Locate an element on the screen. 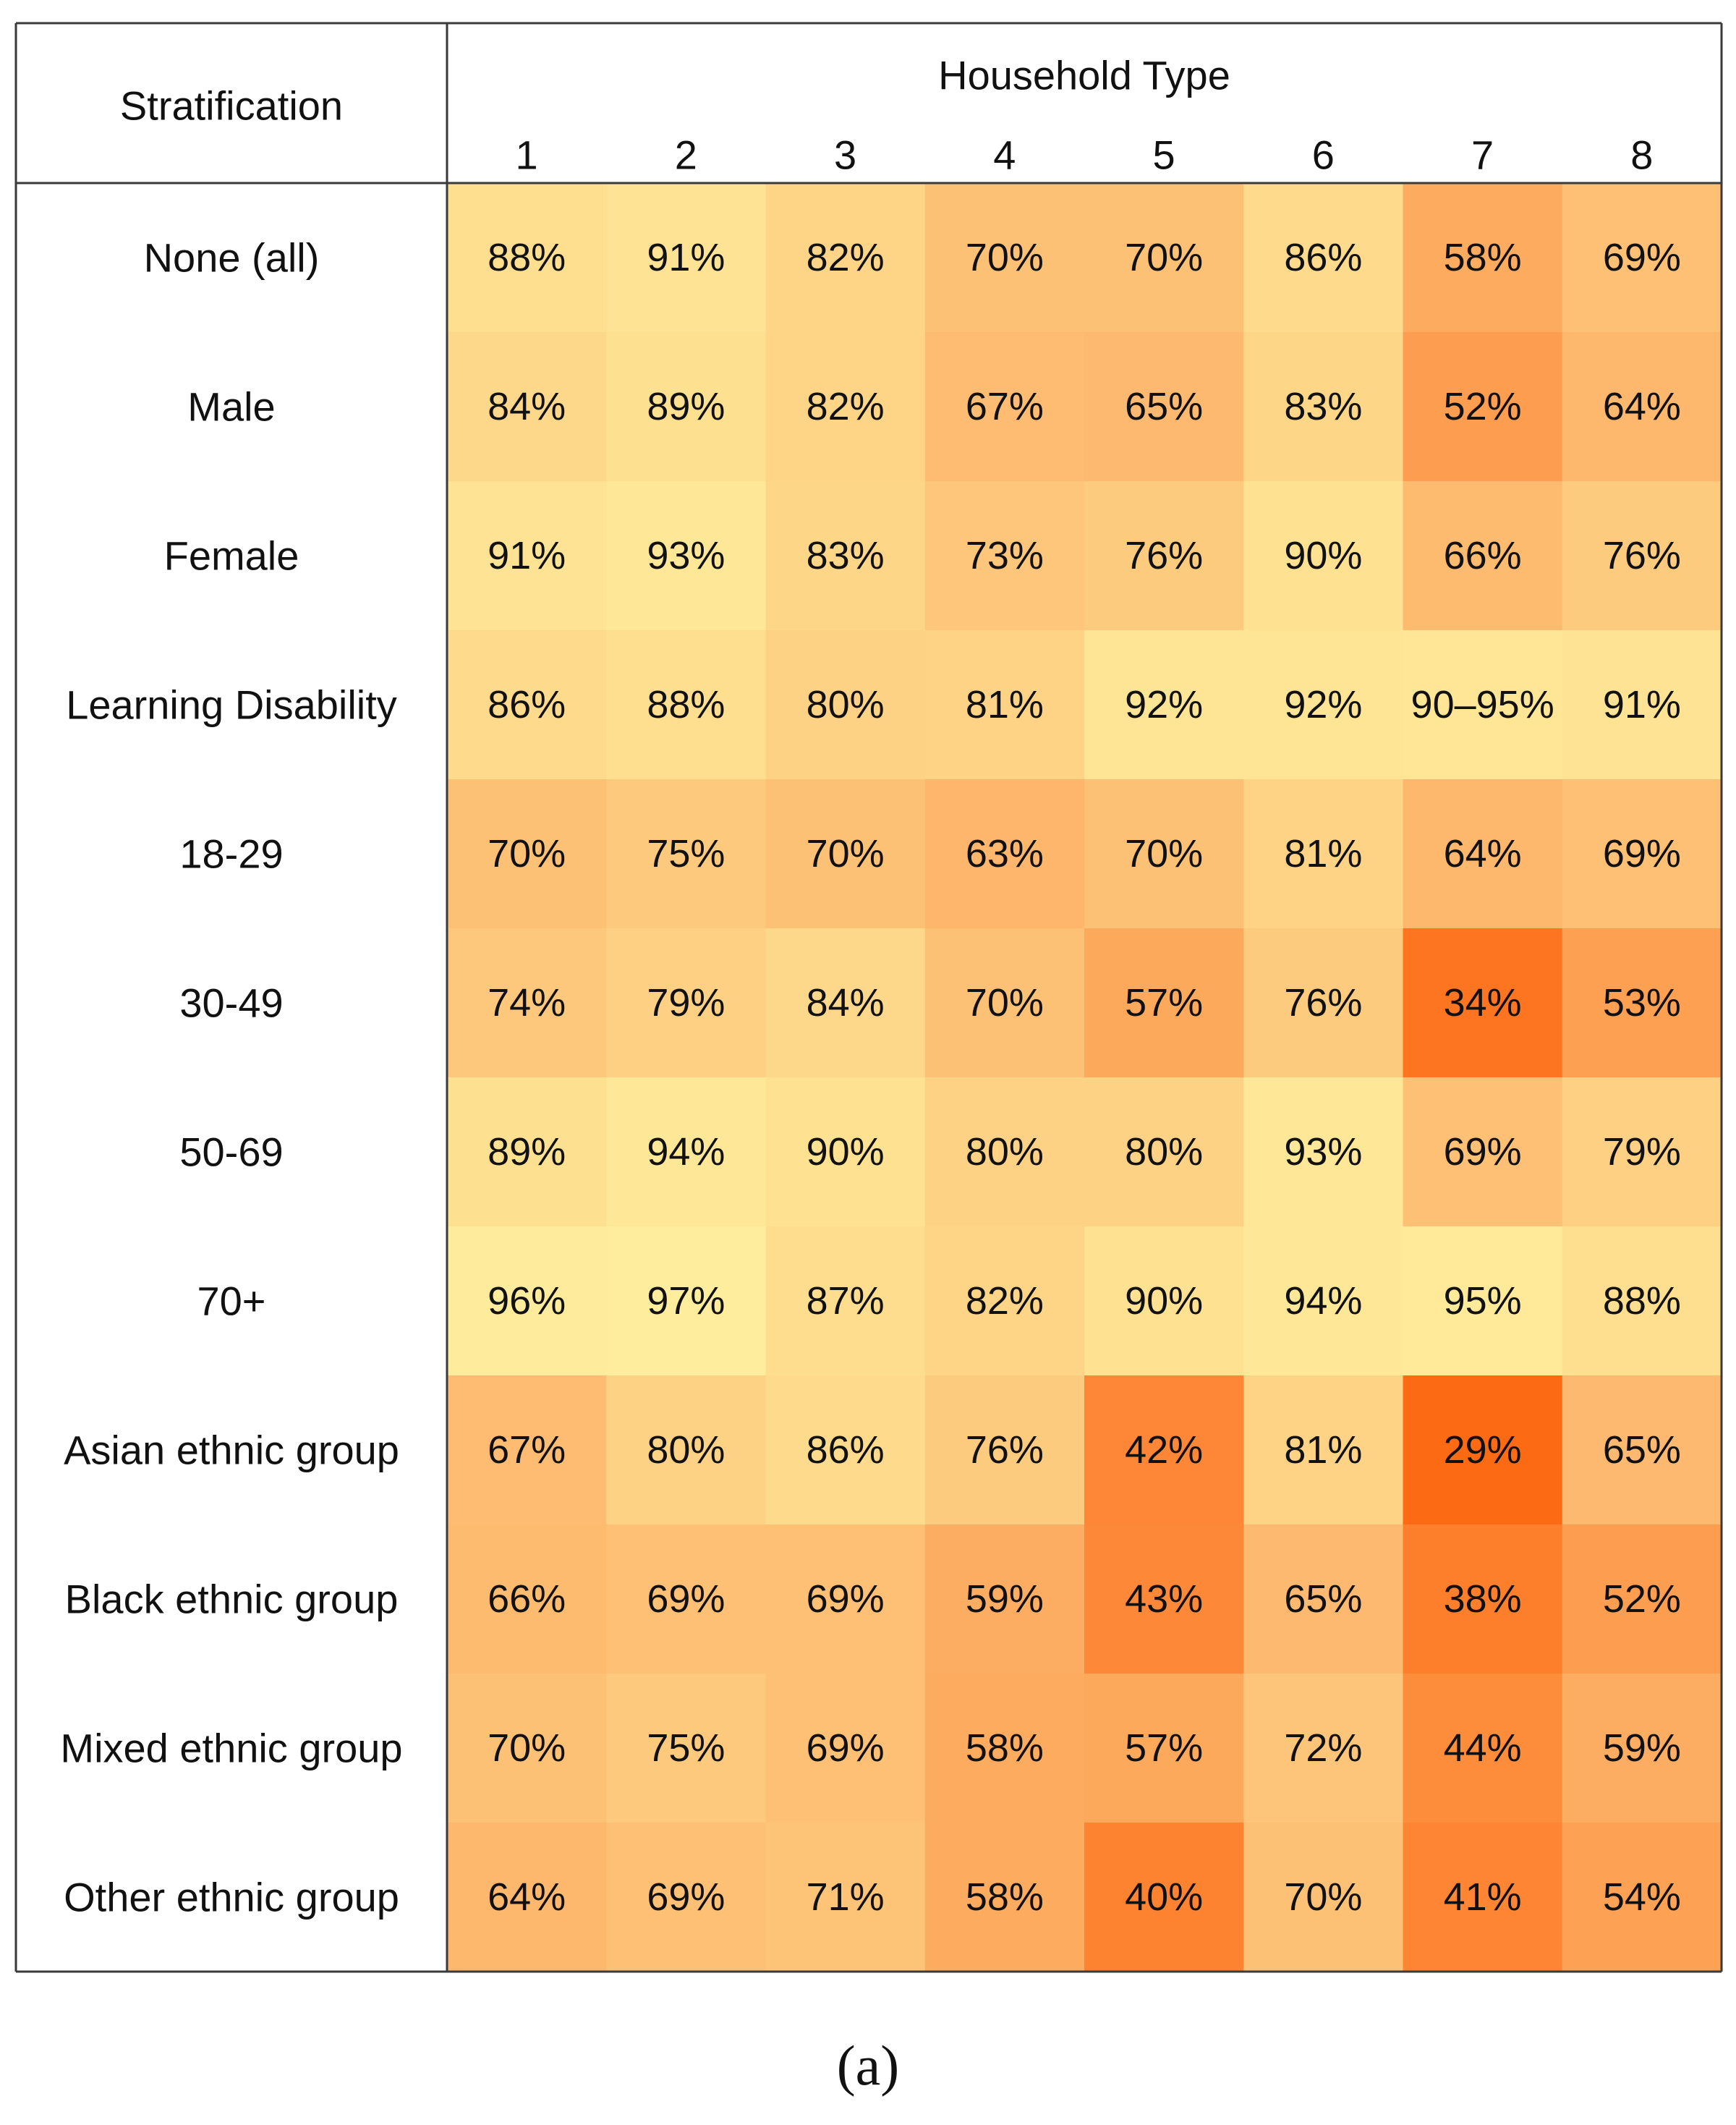 Image resolution: width=1736 pixels, height=2125 pixels. heat-cell-value: 72% is located at coordinates (1323, 1748).